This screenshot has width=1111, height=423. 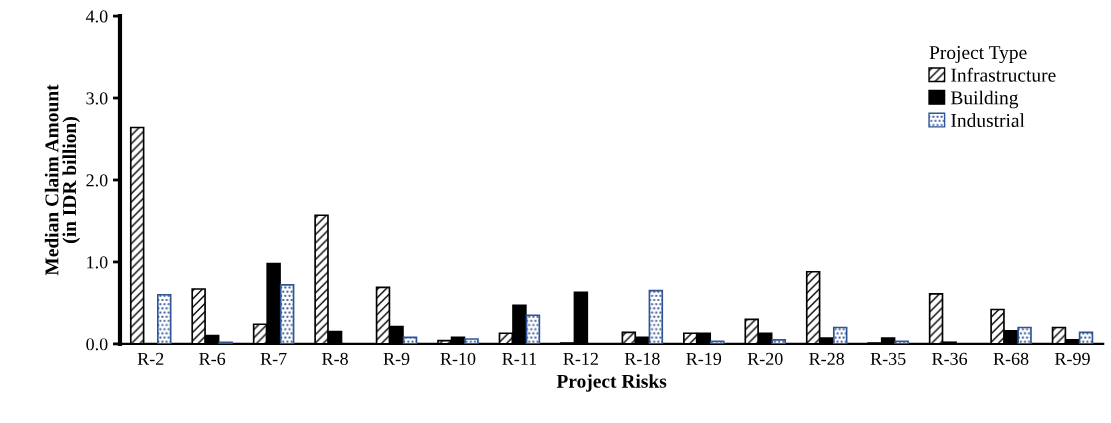 I want to click on x-tick-label: R-35, so click(x=888, y=358).